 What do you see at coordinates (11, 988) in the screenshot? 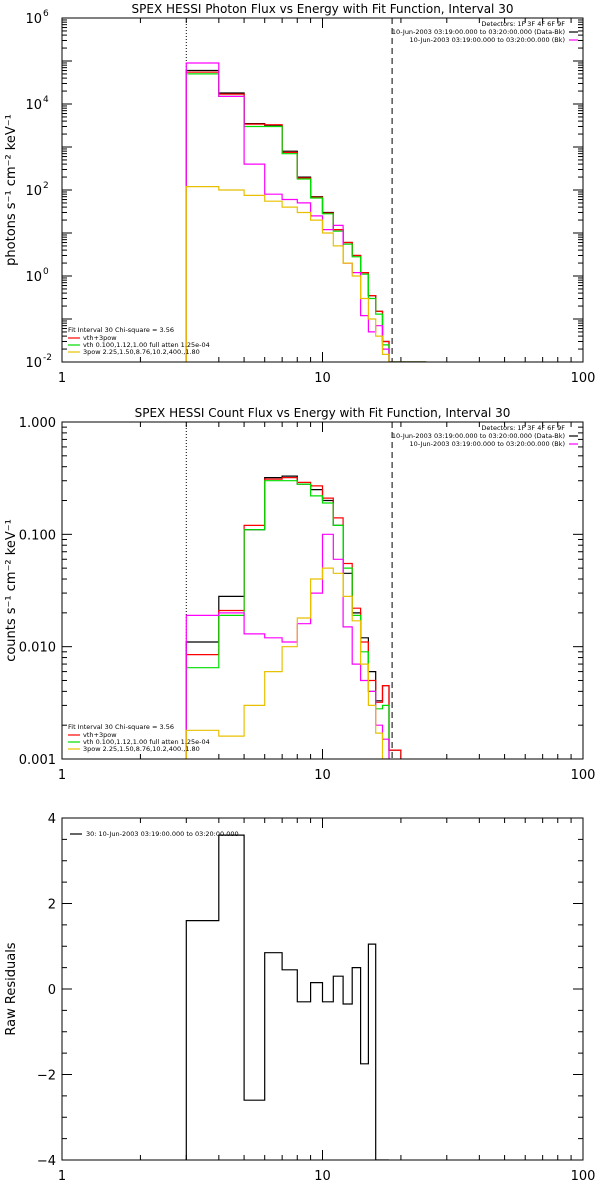
I see `y-axis-label: Raw Residuals` at bounding box center [11, 988].